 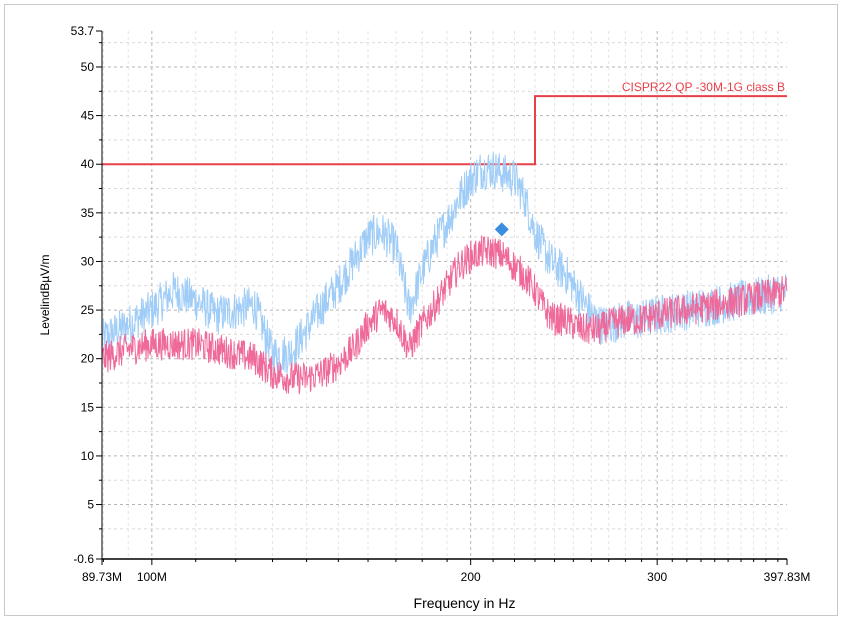 I want to click on x-tick-label: 200, so click(x=471, y=577).